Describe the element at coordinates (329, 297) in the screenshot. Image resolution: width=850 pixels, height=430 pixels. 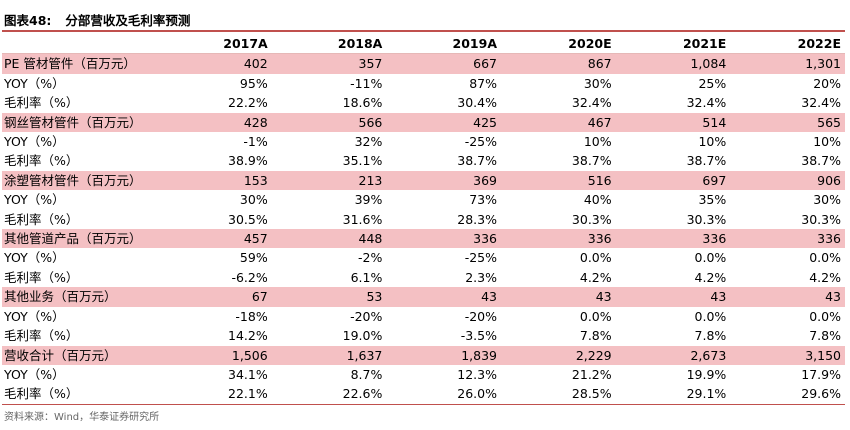
I see `table-cell: 53` at that location.